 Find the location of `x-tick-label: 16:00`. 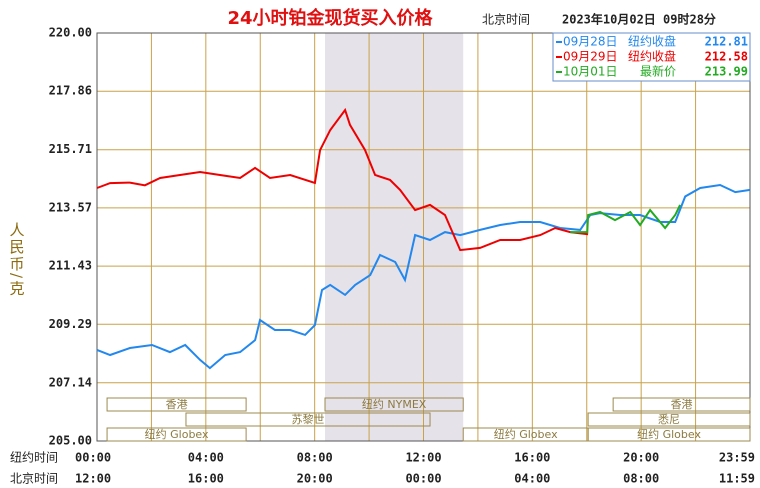

x-tick-label: 16:00 is located at coordinates (532, 458).